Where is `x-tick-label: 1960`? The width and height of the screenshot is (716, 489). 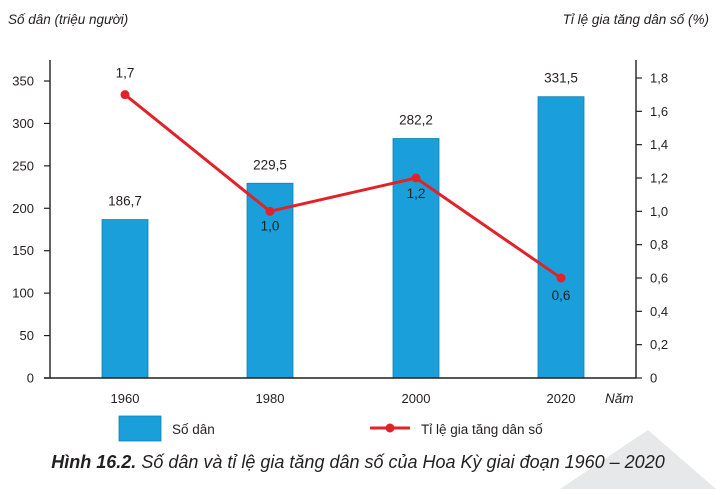 x-tick-label: 1960 is located at coordinates (125, 398).